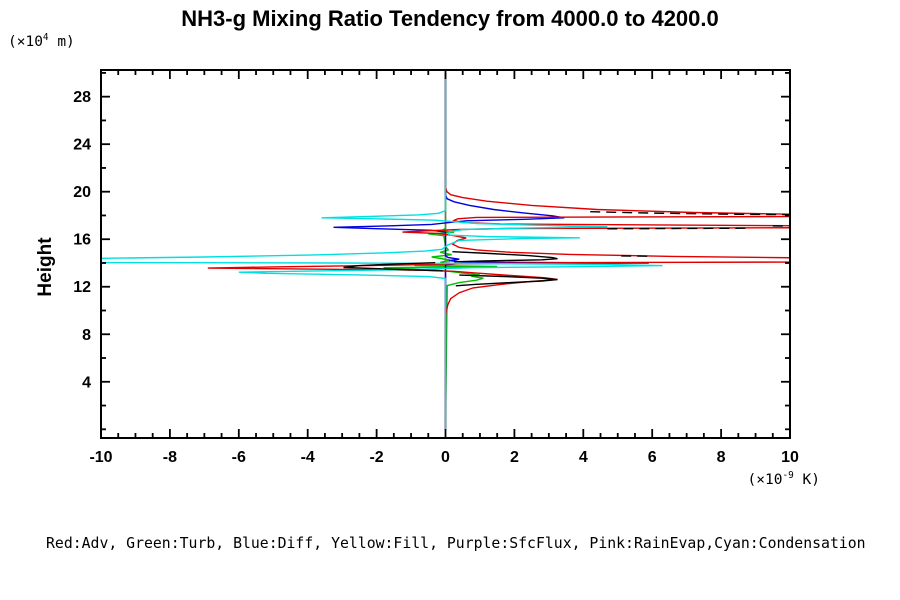  Describe the element at coordinates (82, 145) in the screenshot. I see `y-tick-label: 24` at that location.